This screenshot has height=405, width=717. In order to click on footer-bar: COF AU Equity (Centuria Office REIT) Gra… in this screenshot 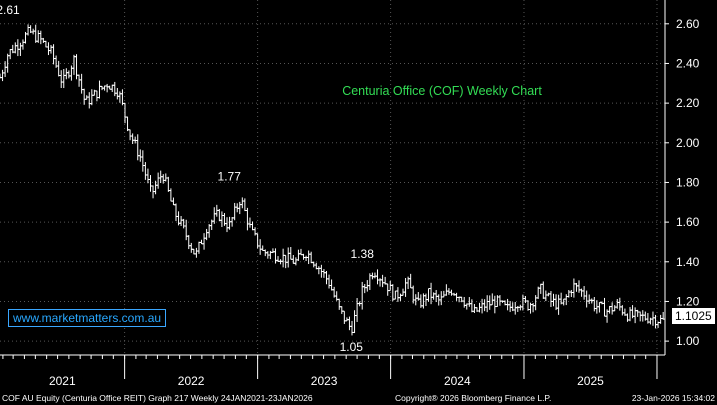, I will do `click(358, 398)`.